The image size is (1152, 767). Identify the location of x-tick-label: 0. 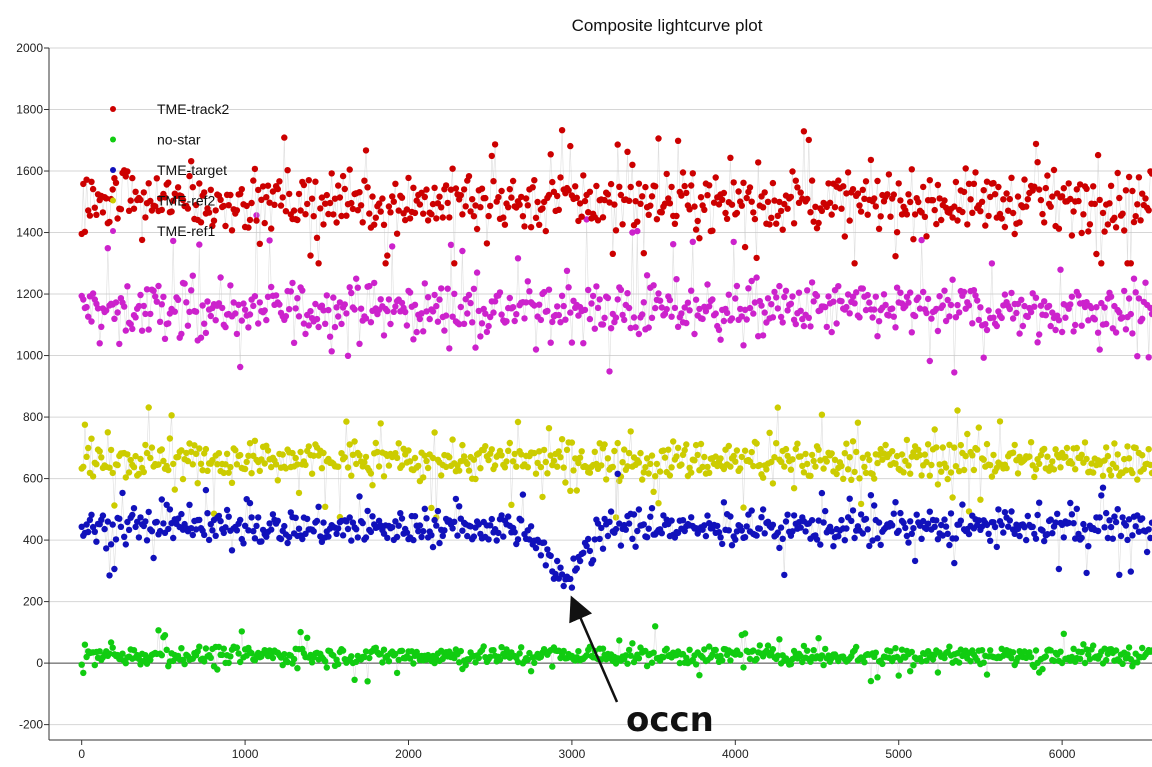
(81, 754).